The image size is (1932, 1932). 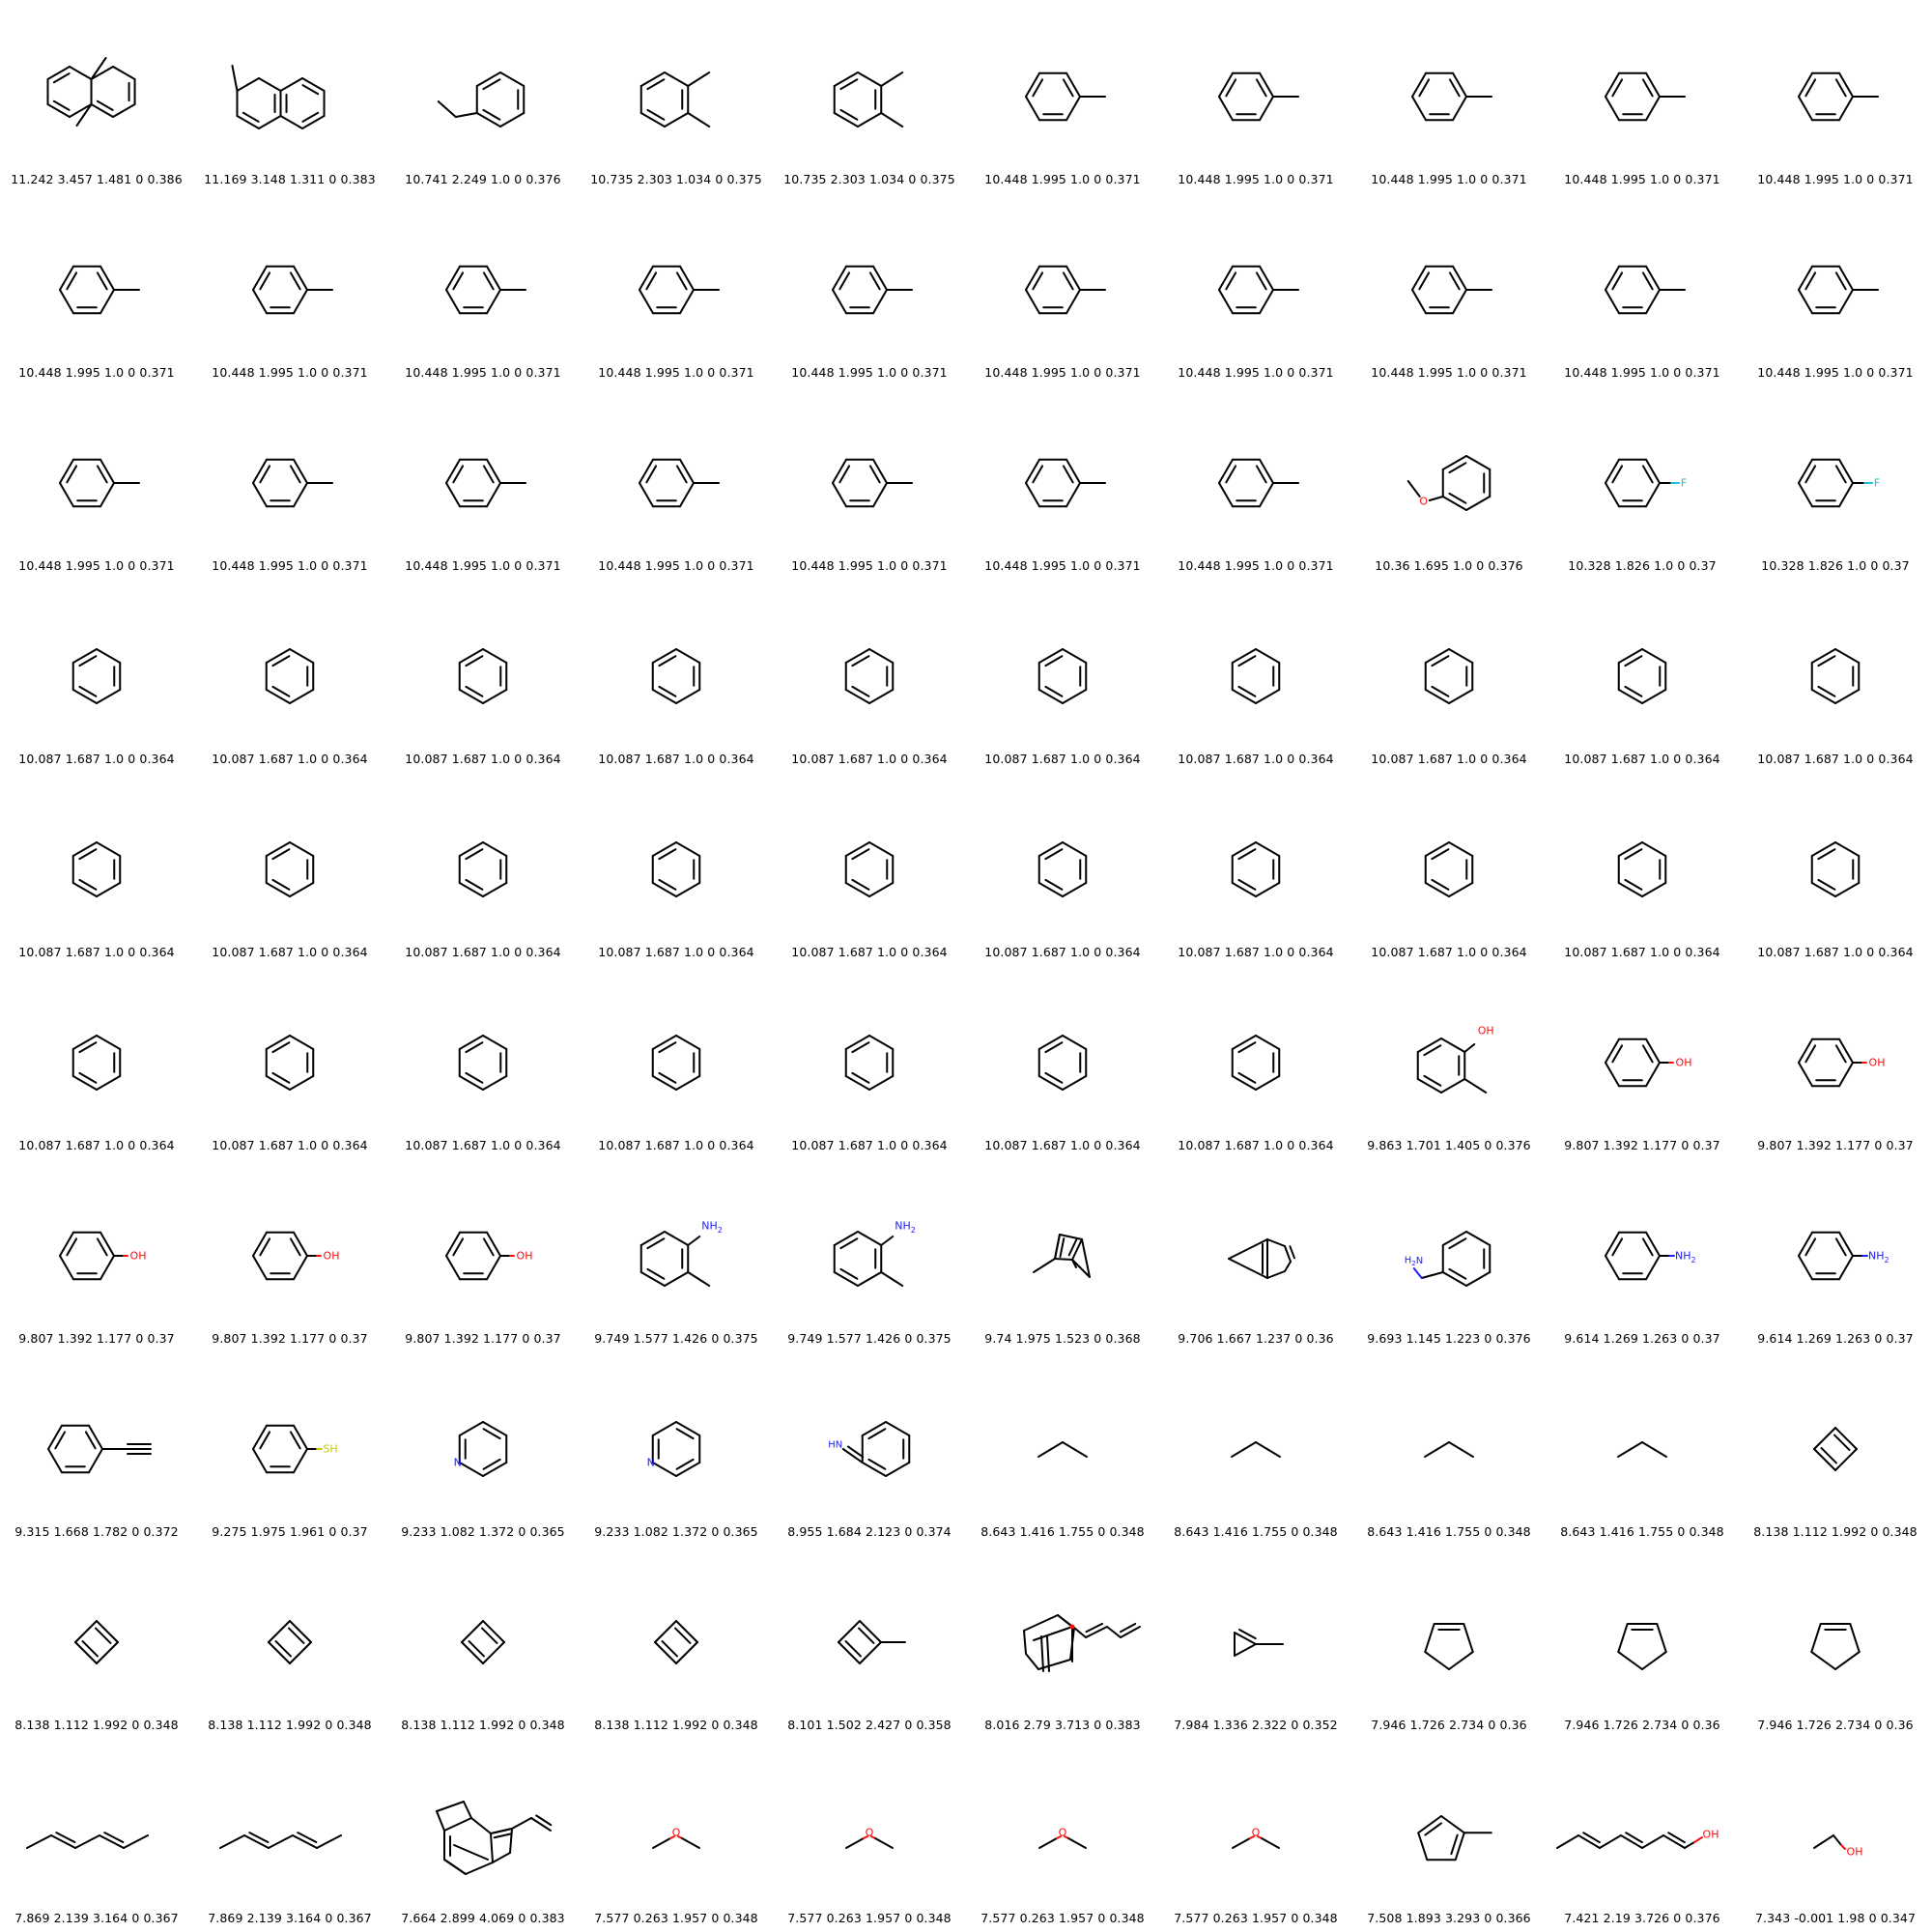 What do you see at coordinates (1449, 1338) in the screenshot?
I see `molecule-caption: 9.693 1.145 1.223 0 0.376` at bounding box center [1449, 1338].